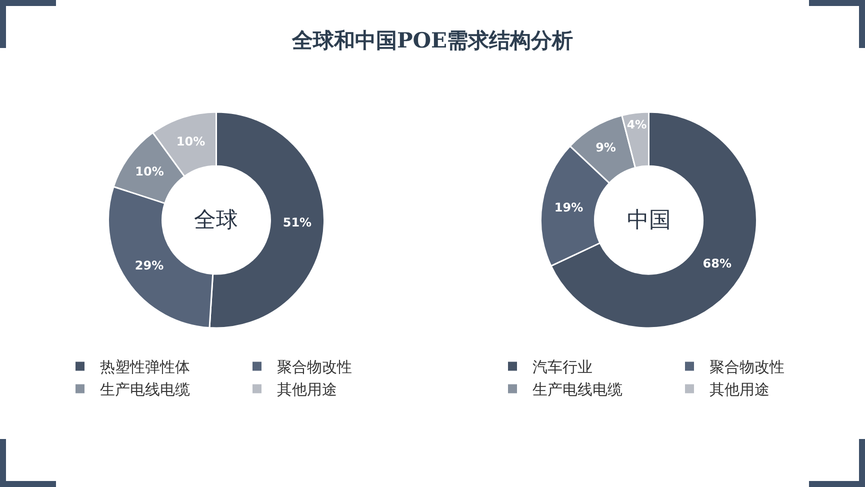 Image resolution: width=865 pixels, height=487 pixels. What do you see at coordinates (216, 220) in the screenshot?
I see `text: 全球` at bounding box center [216, 220].